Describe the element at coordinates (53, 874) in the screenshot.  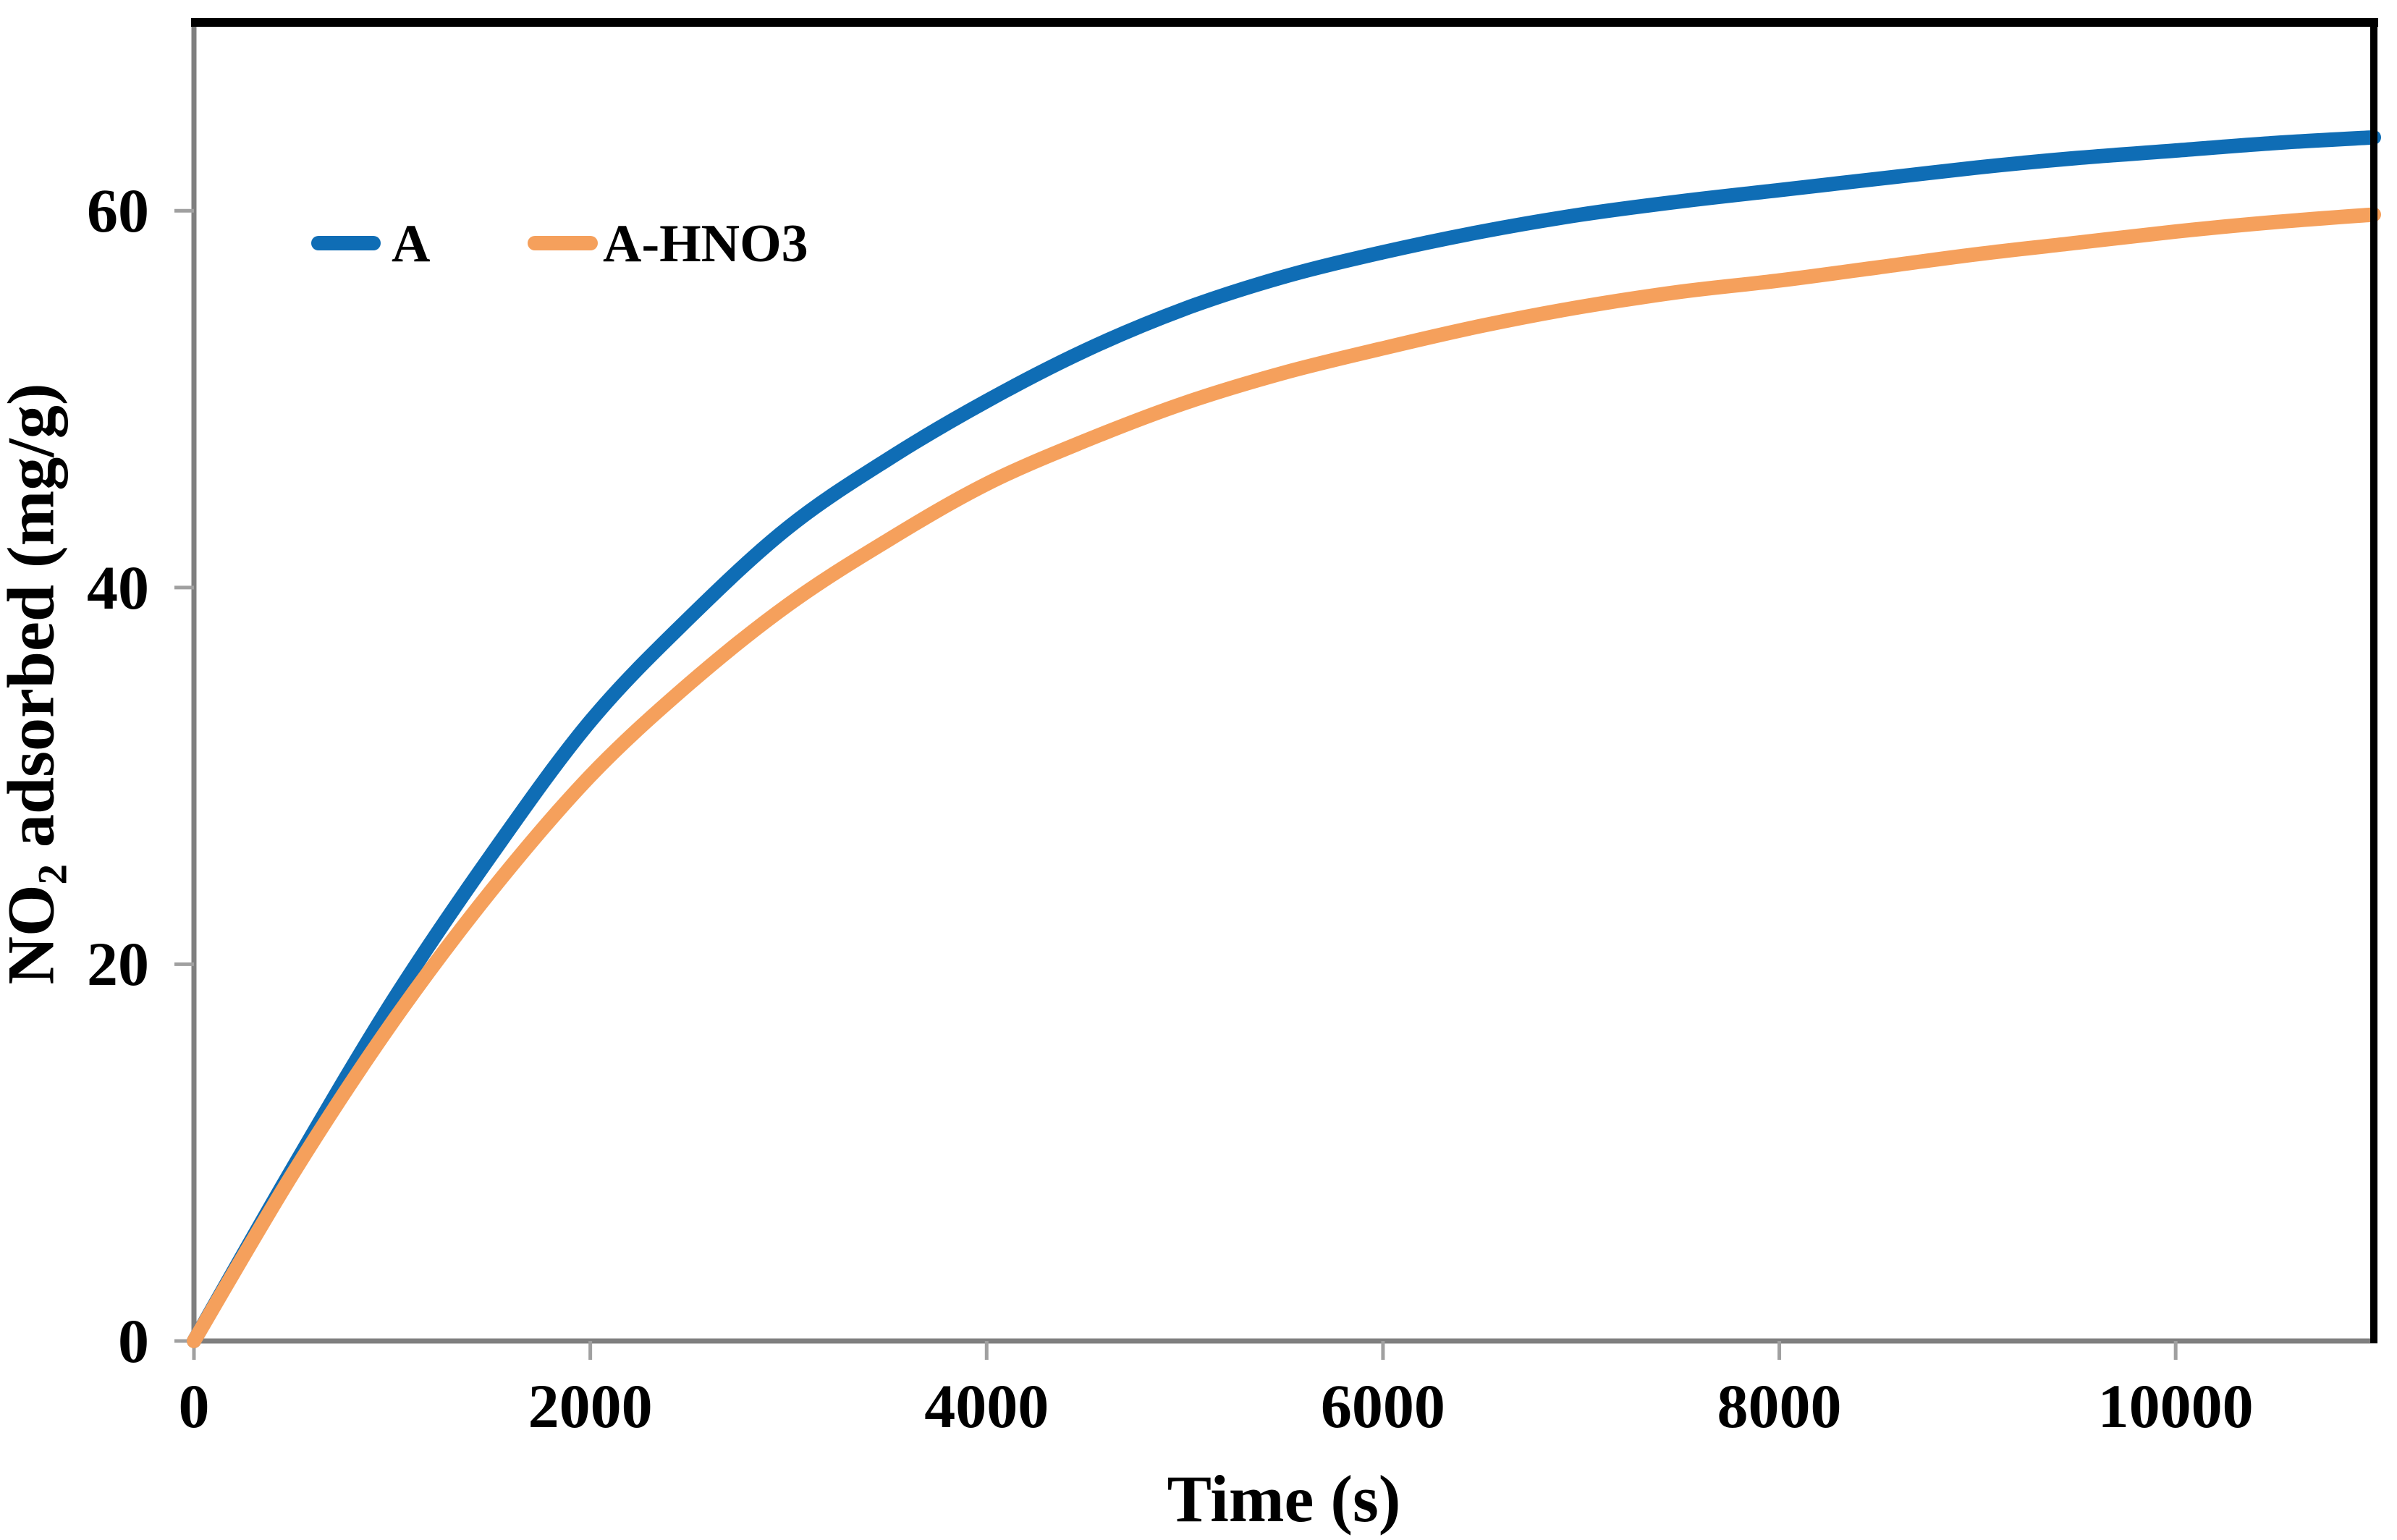
I see `y-axis-title-subscript: 2` at that location.